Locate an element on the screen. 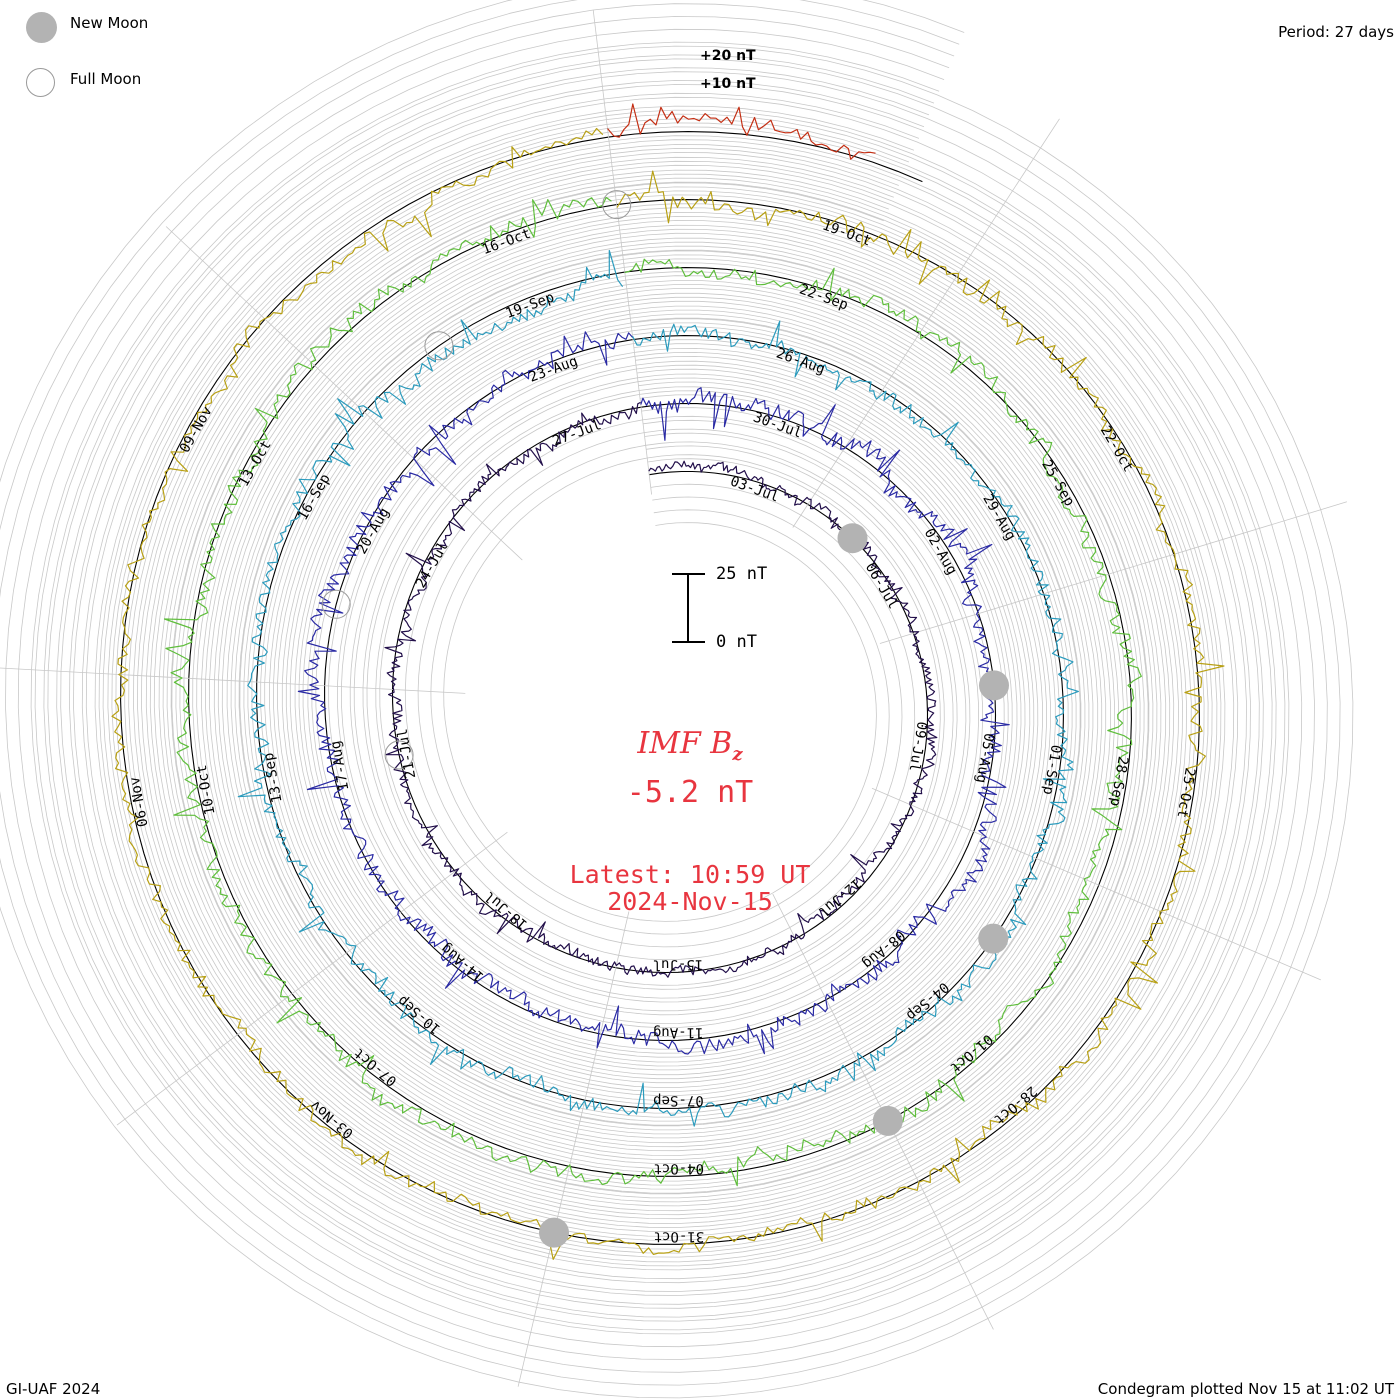  ring-label-plus10: +10 nT is located at coordinates (728, 84).